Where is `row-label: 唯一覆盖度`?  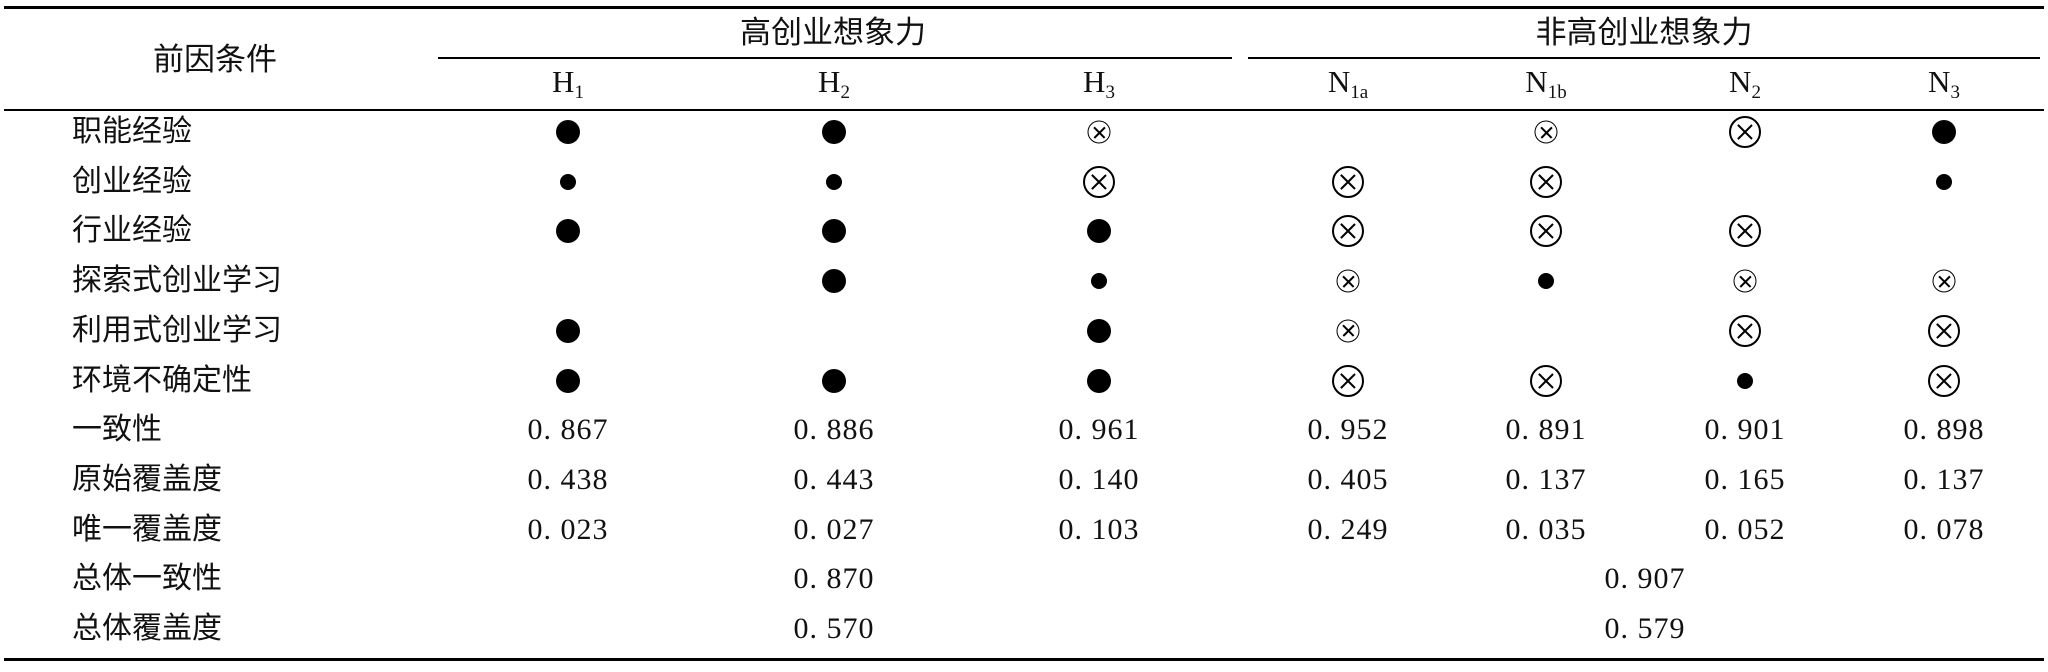
row-label: 唯一覆盖度 is located at coordinates (147, 529).